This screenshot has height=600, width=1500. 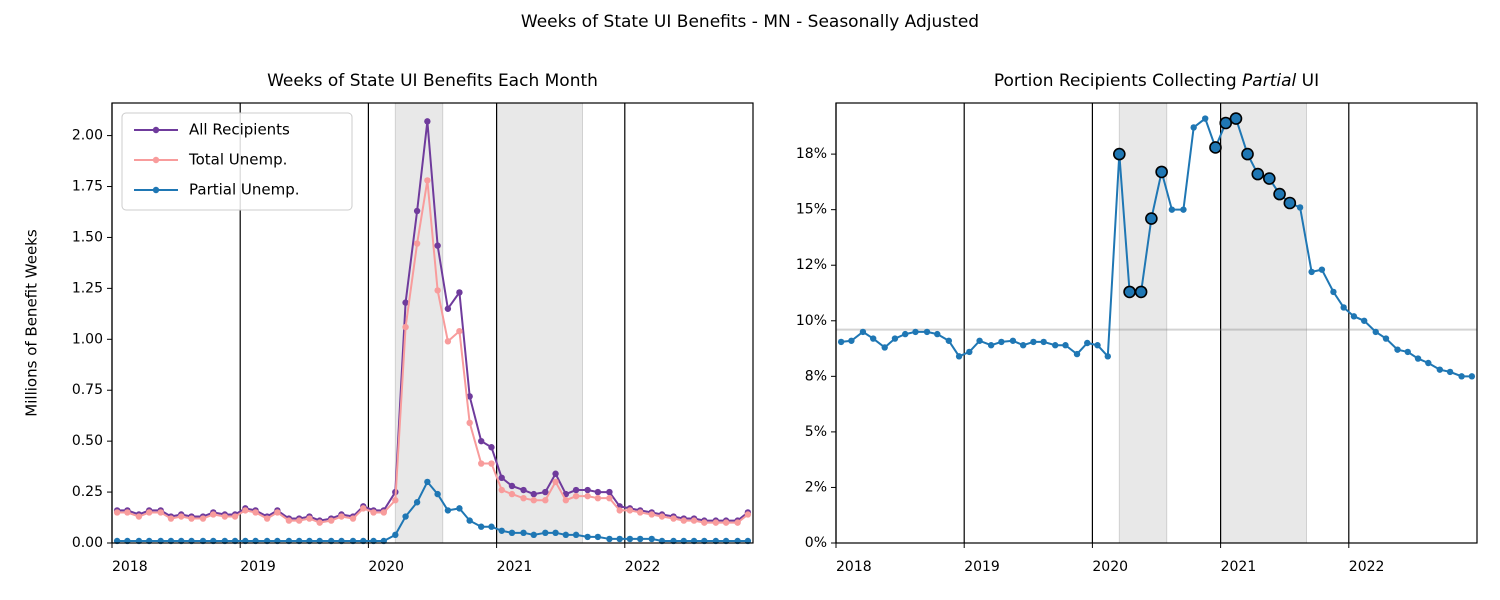 What do you see at coordinates (87, 288) in the screenshot?
I see `y-tick-label: 1.25` at bounding box center [87, 288].